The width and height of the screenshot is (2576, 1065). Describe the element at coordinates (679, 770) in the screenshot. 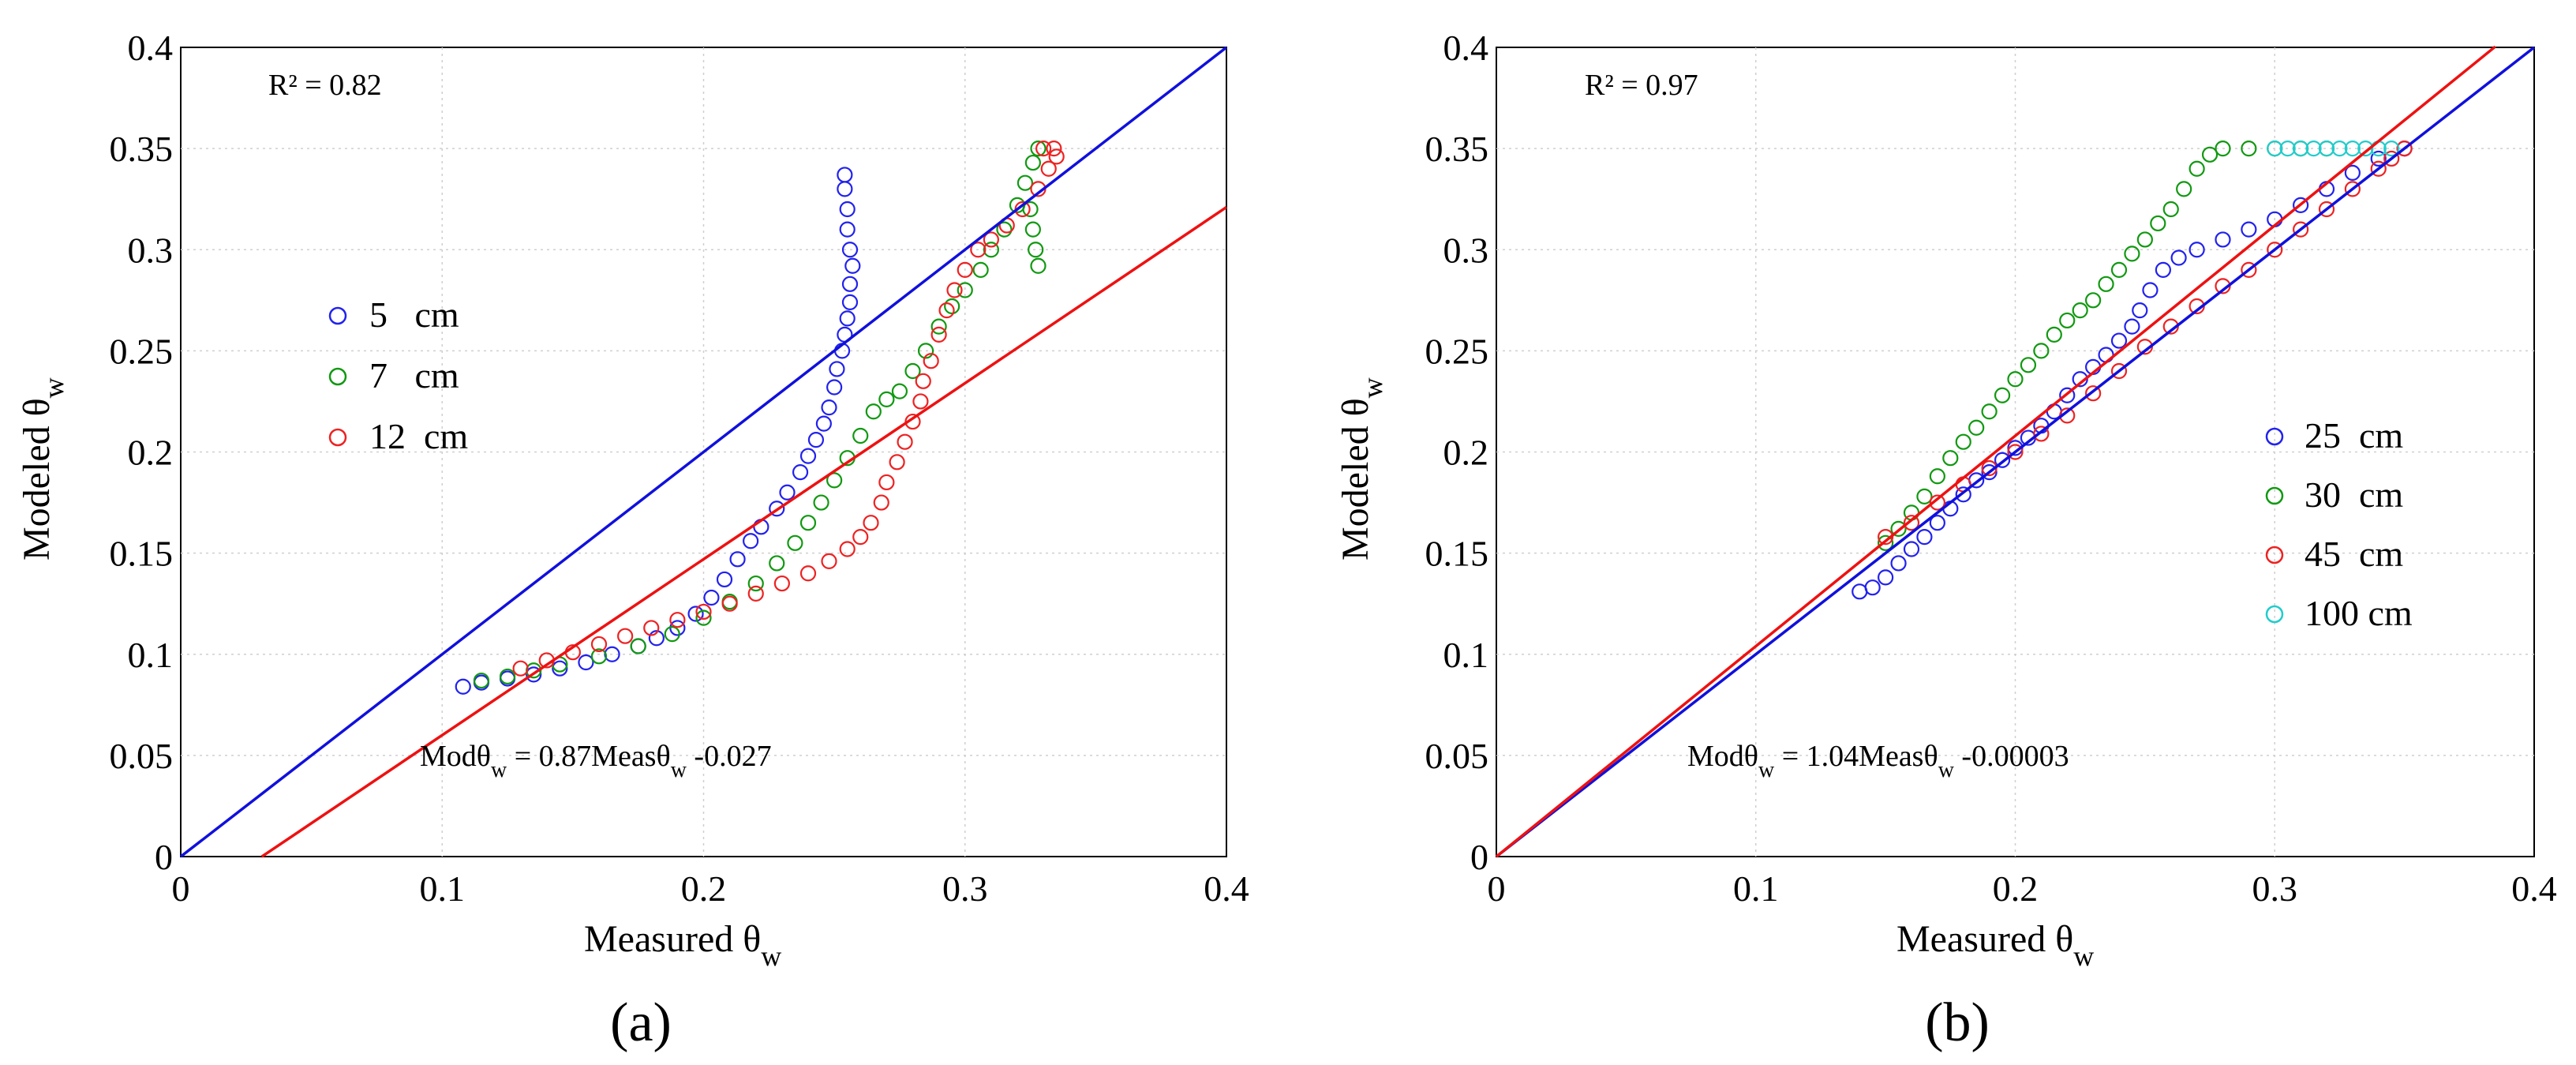

I see `panel-a-eq-sub2: w` at that location.